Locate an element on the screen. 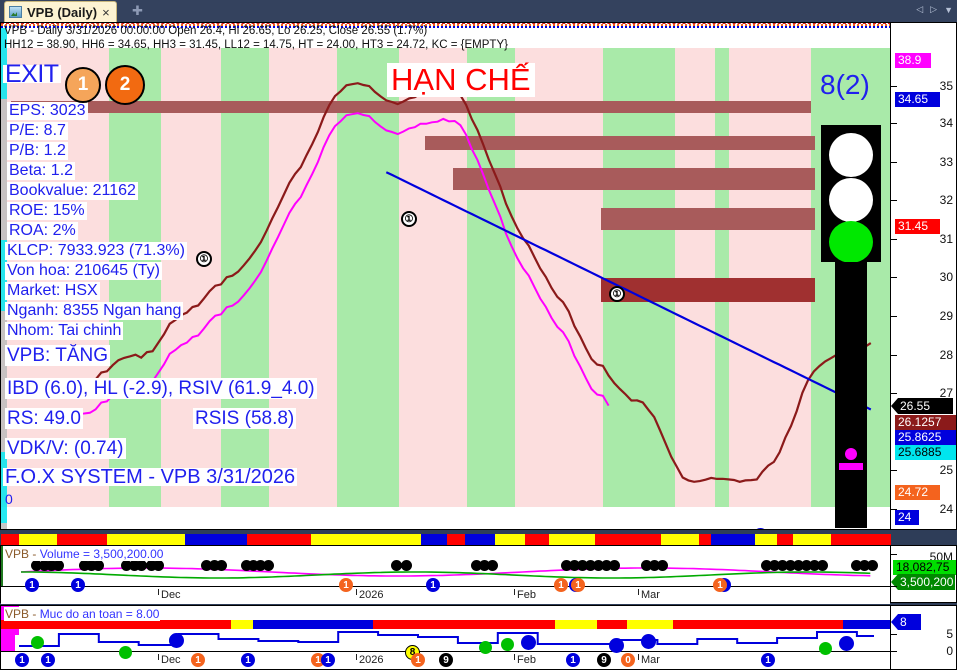 The image size is (957, 670). titlebar-nav: ◁ ▷ ▼ is located at coordinates (934, 9).